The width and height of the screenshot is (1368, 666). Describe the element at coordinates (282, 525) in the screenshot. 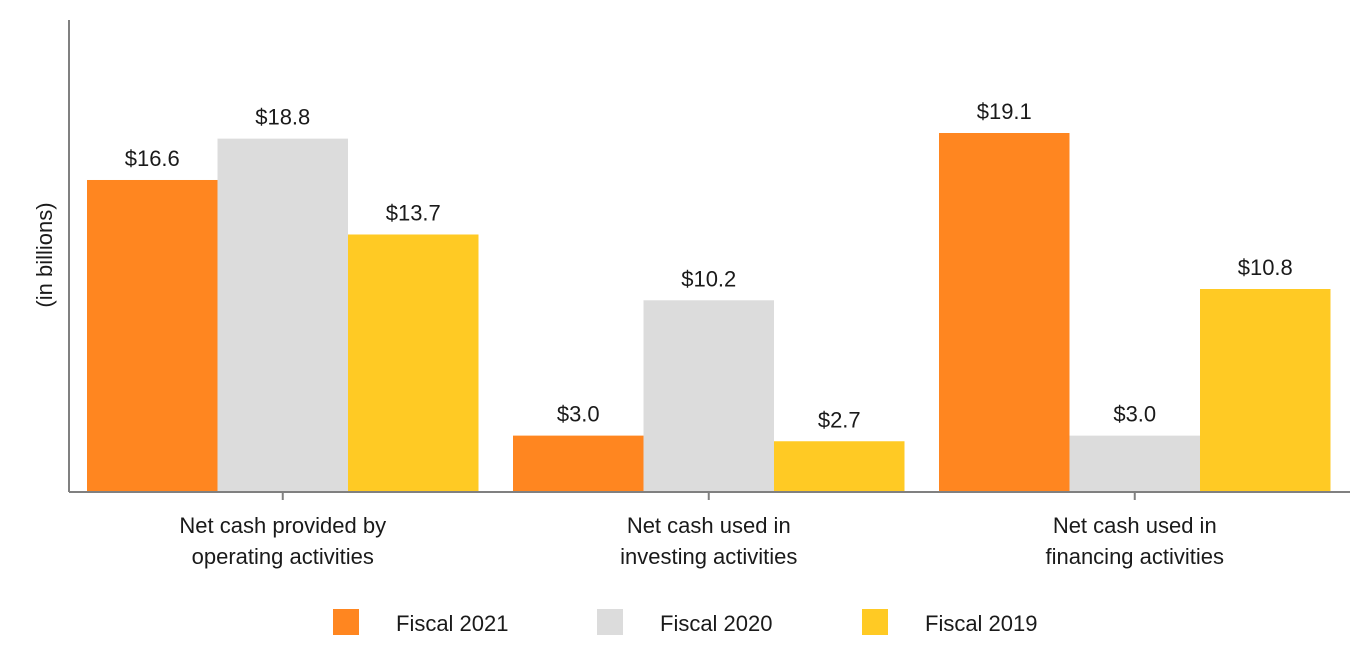

I see `category-label: Net cash provided by` at that location.